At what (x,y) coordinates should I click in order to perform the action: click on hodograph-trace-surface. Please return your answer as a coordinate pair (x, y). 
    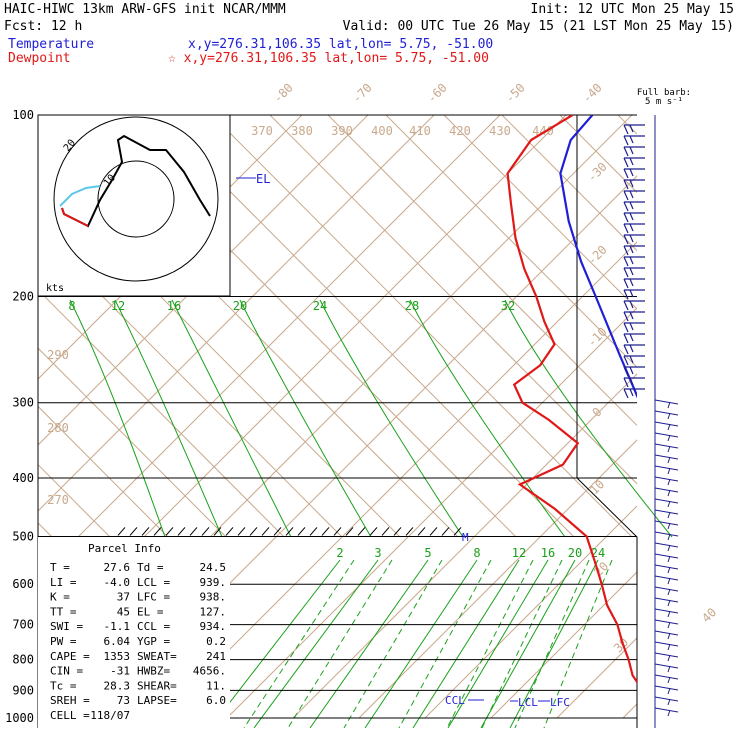
    Looking at the image, I should click on (75, 217).